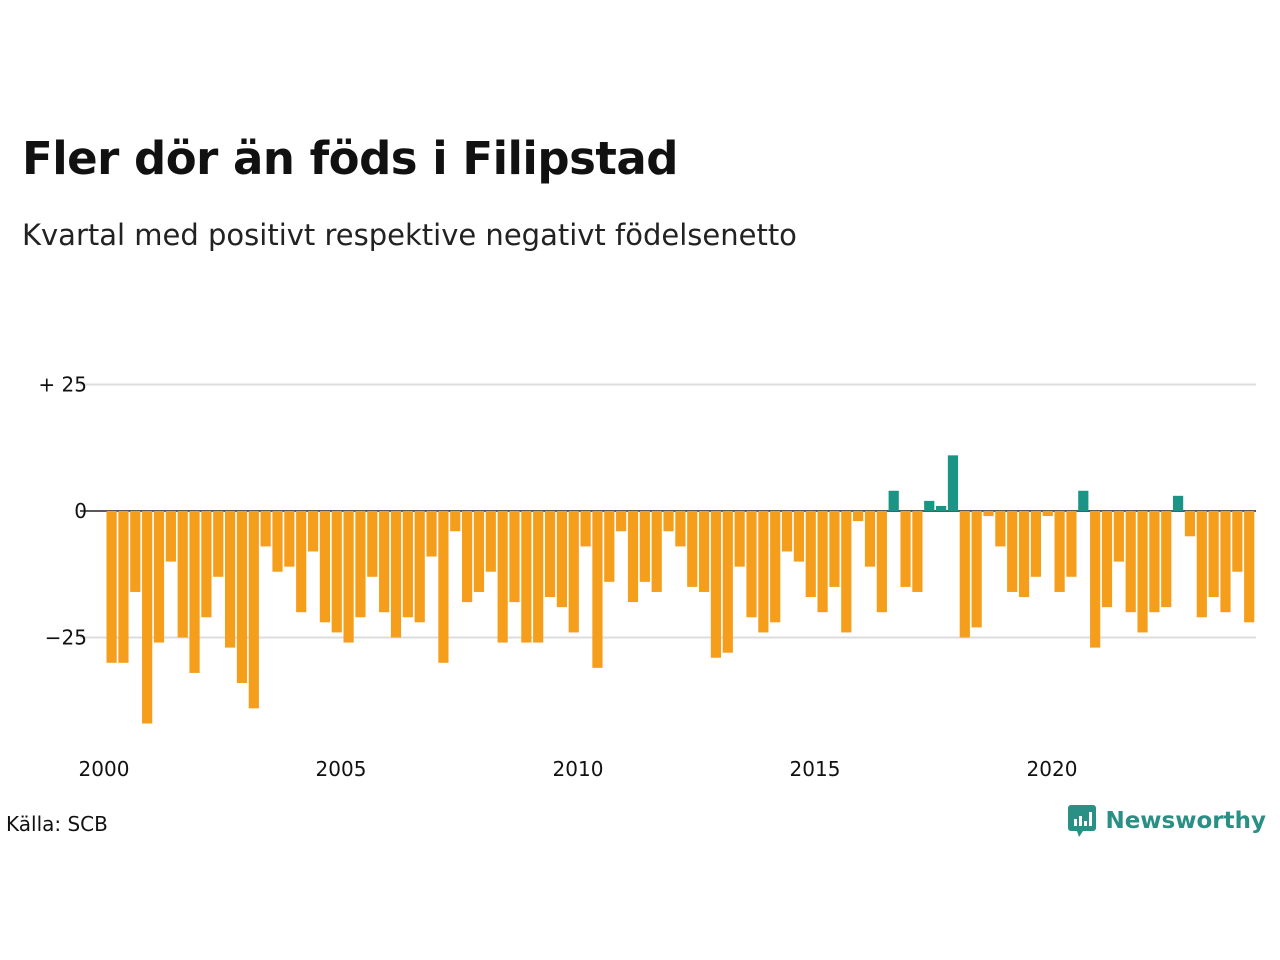 This screenshot has height=960, width=1280. I want to click on x-tick-label: 2005, so click(341, 769).